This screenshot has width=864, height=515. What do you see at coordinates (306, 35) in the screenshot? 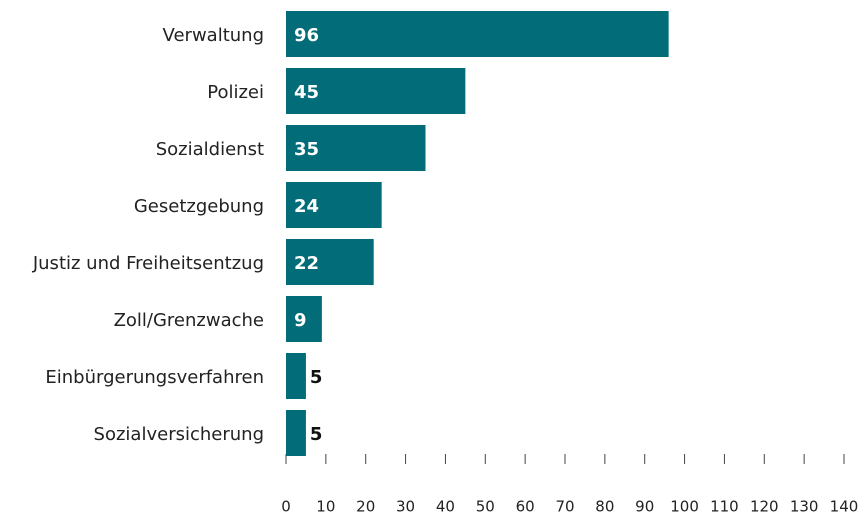
I see `value-label: 96` at bounding box center [306, 35].